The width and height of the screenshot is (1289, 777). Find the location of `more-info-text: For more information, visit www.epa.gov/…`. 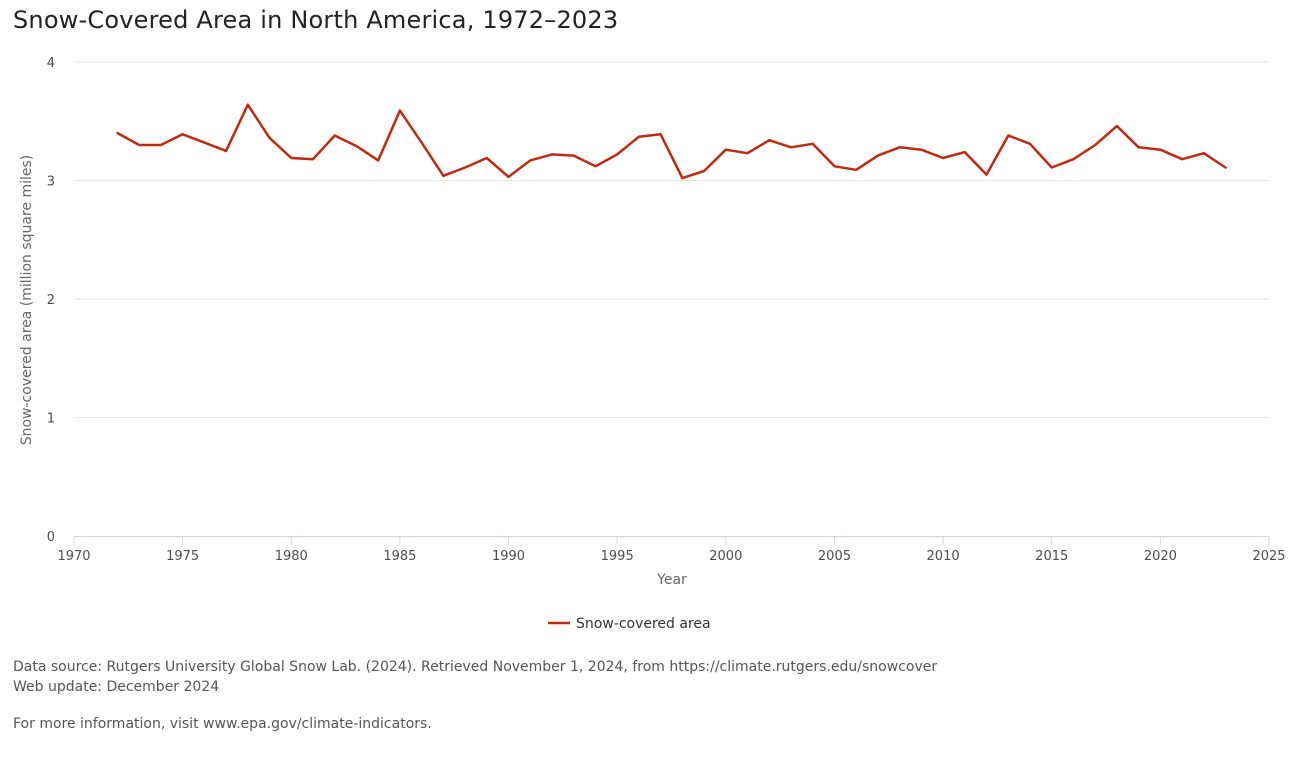

more-info-text: For more information, visit www.epa.gov/… is located at coordinates (222, 724).